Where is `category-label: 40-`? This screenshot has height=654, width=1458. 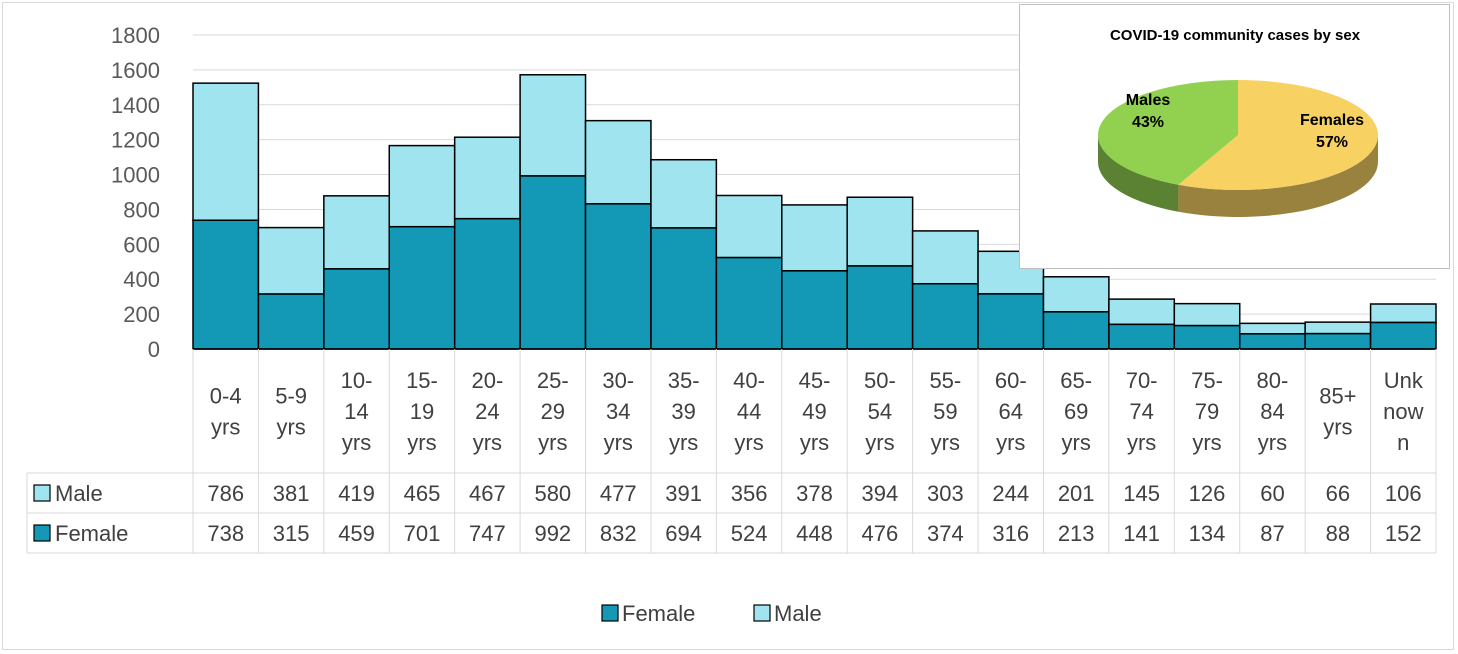 category-label: 40- is located at coordinates (749, 380).